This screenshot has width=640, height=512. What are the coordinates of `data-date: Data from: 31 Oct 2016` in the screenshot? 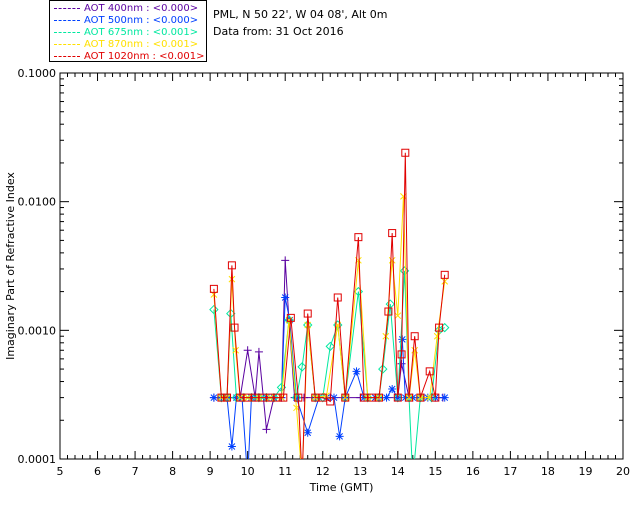 It's located at (278, 31).